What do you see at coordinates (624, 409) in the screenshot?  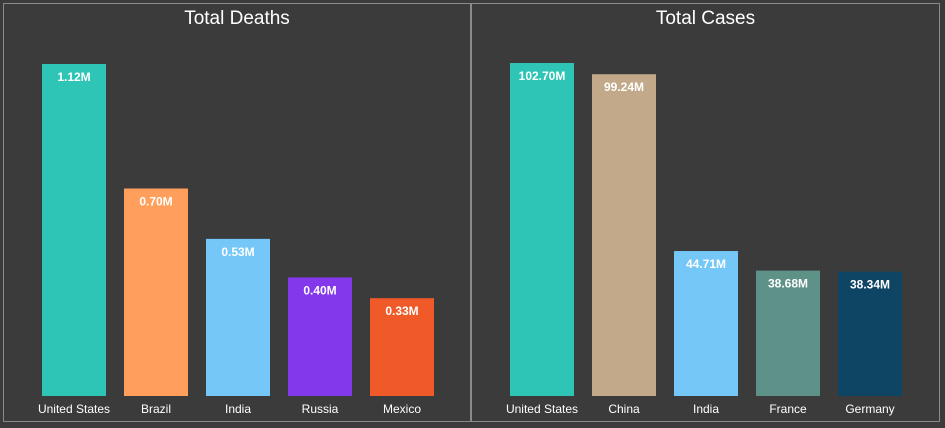 I see `x-tick-label: China` at bounding box center [624, 409].